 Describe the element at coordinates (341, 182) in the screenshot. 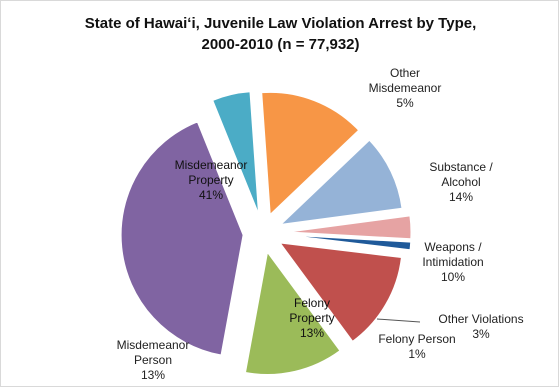

I see `pie-slice-weapons-intimidation` at that location.